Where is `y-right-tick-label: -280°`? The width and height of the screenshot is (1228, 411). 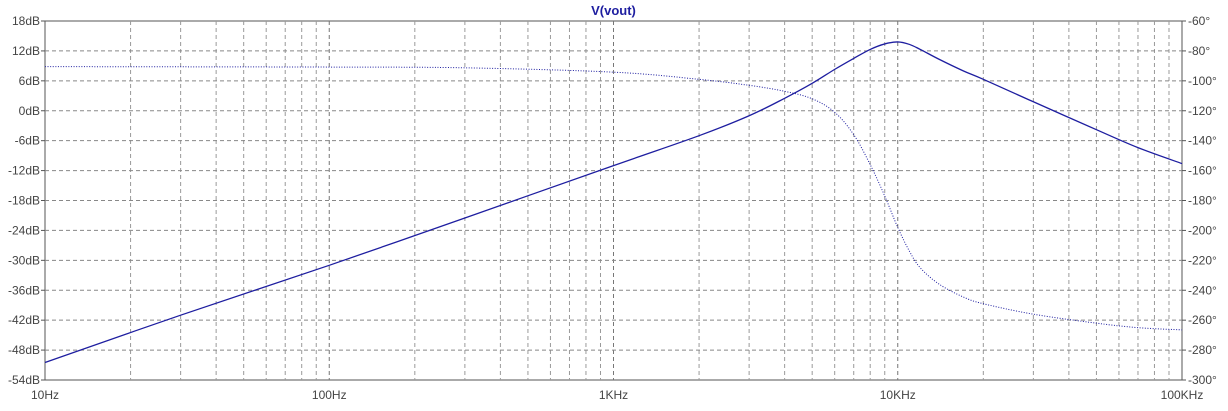 y-right-tick-label: -280° is located at coordinates (1202, 350).